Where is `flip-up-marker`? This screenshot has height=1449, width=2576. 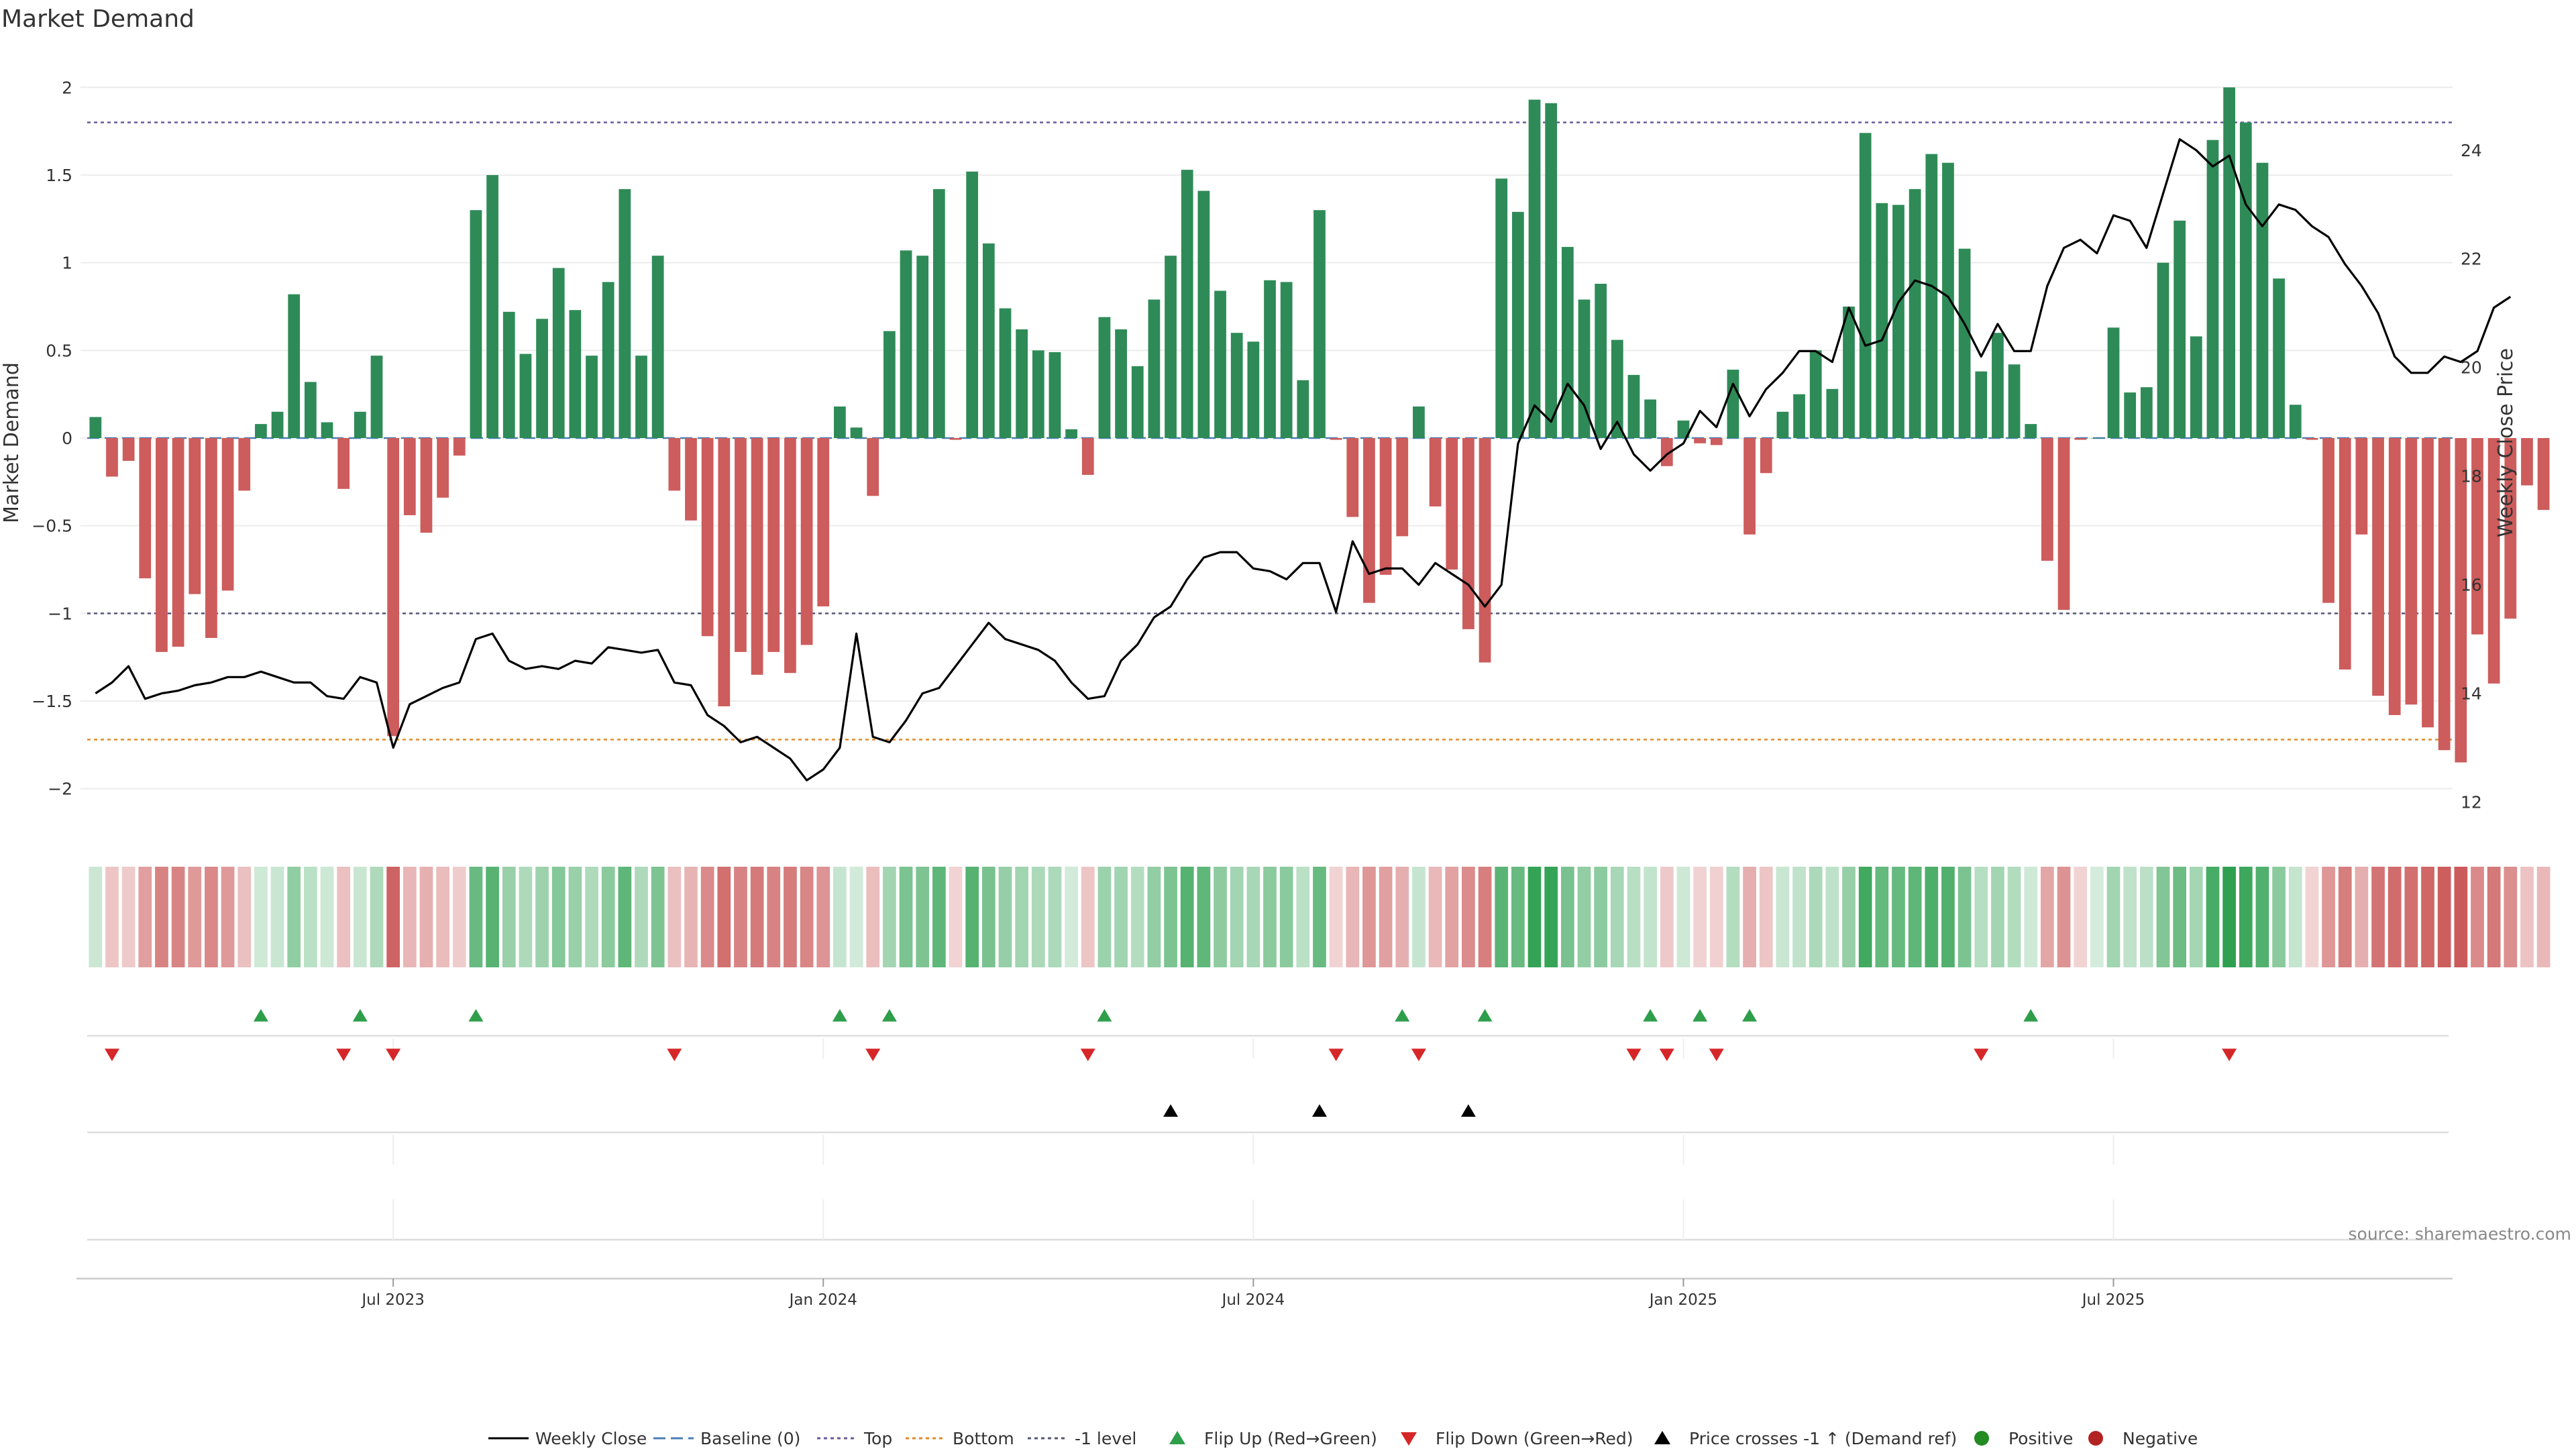 flip-up-marker is located at coordinates (1650, 1015).